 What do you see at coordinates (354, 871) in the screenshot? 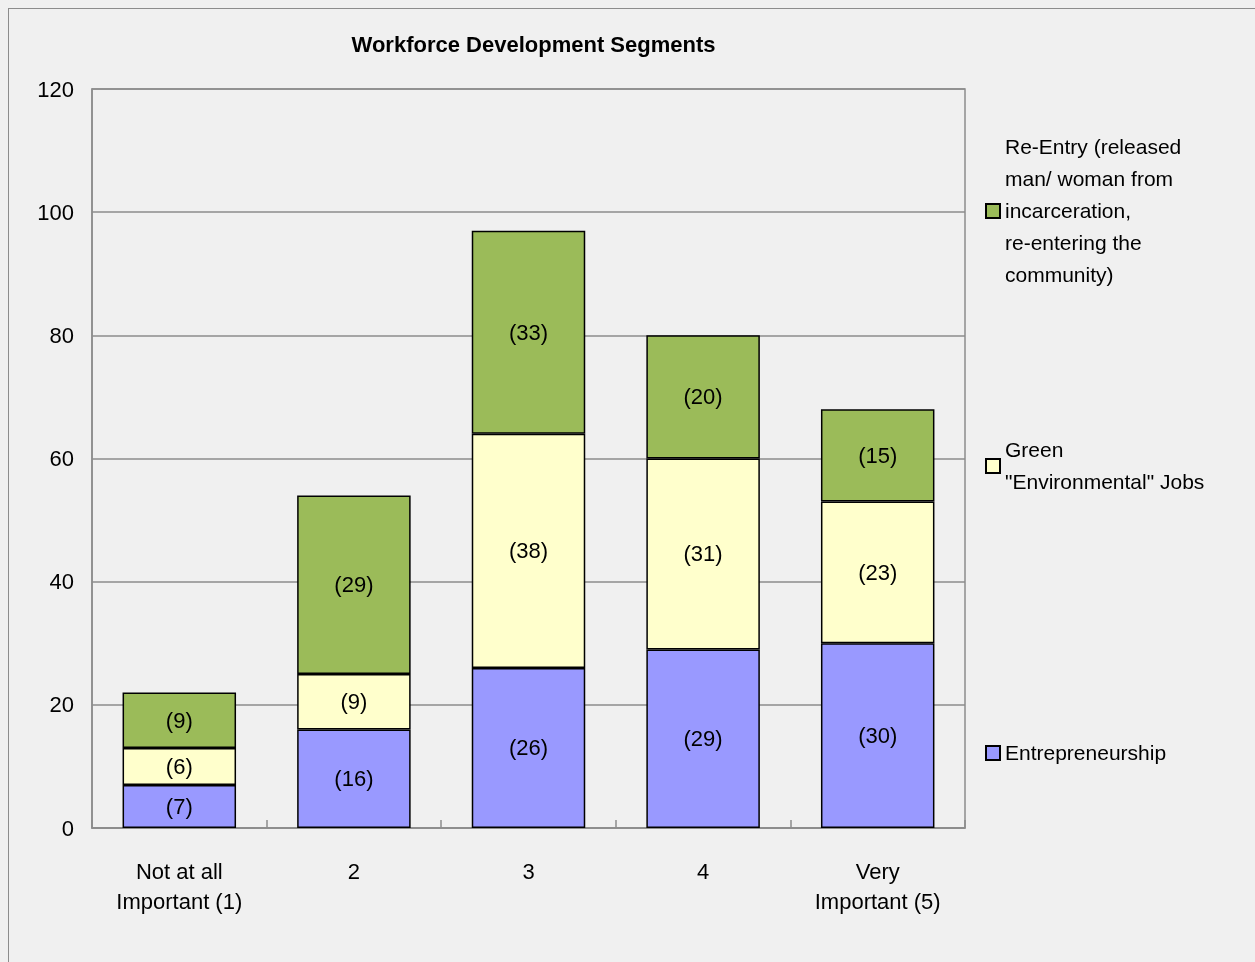
I see `x-tick-label: 2` at bounding box center [354, 871].